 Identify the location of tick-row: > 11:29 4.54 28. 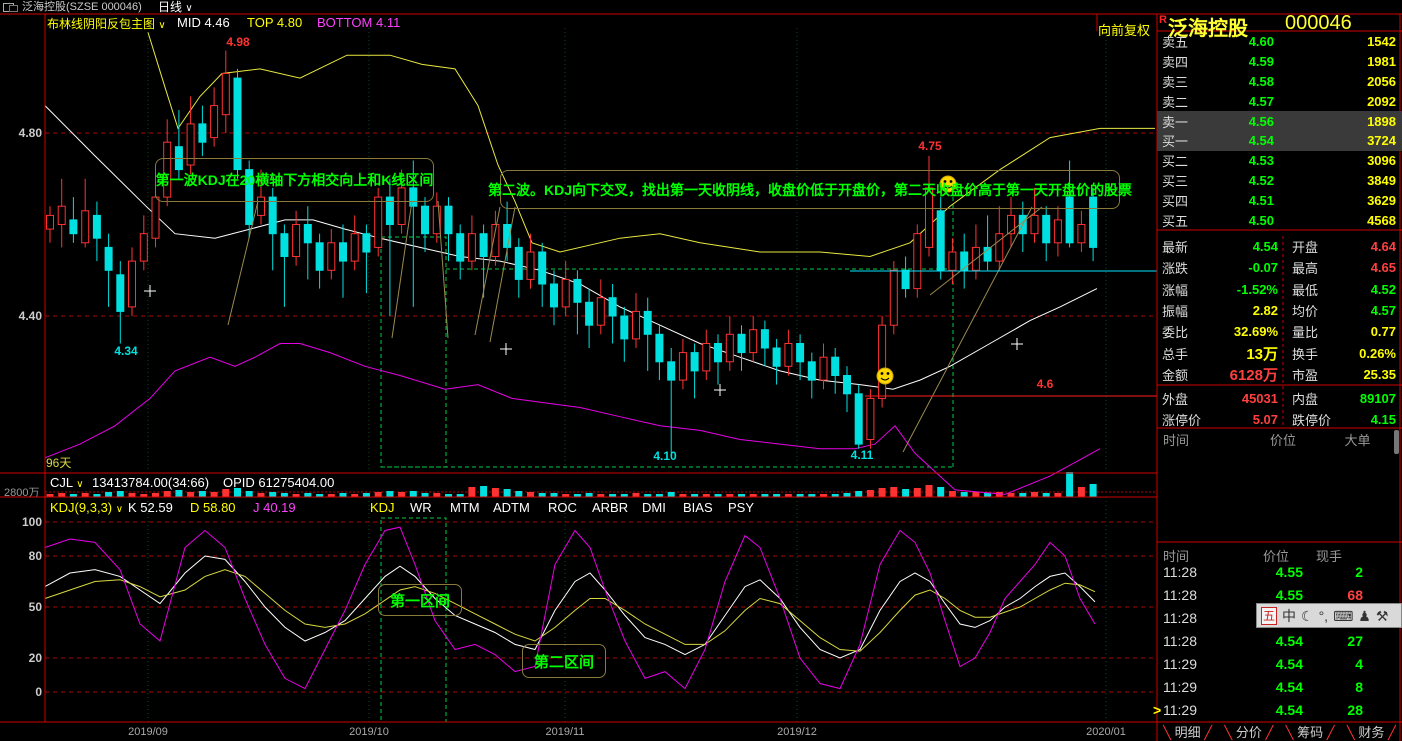
(1277, 710).